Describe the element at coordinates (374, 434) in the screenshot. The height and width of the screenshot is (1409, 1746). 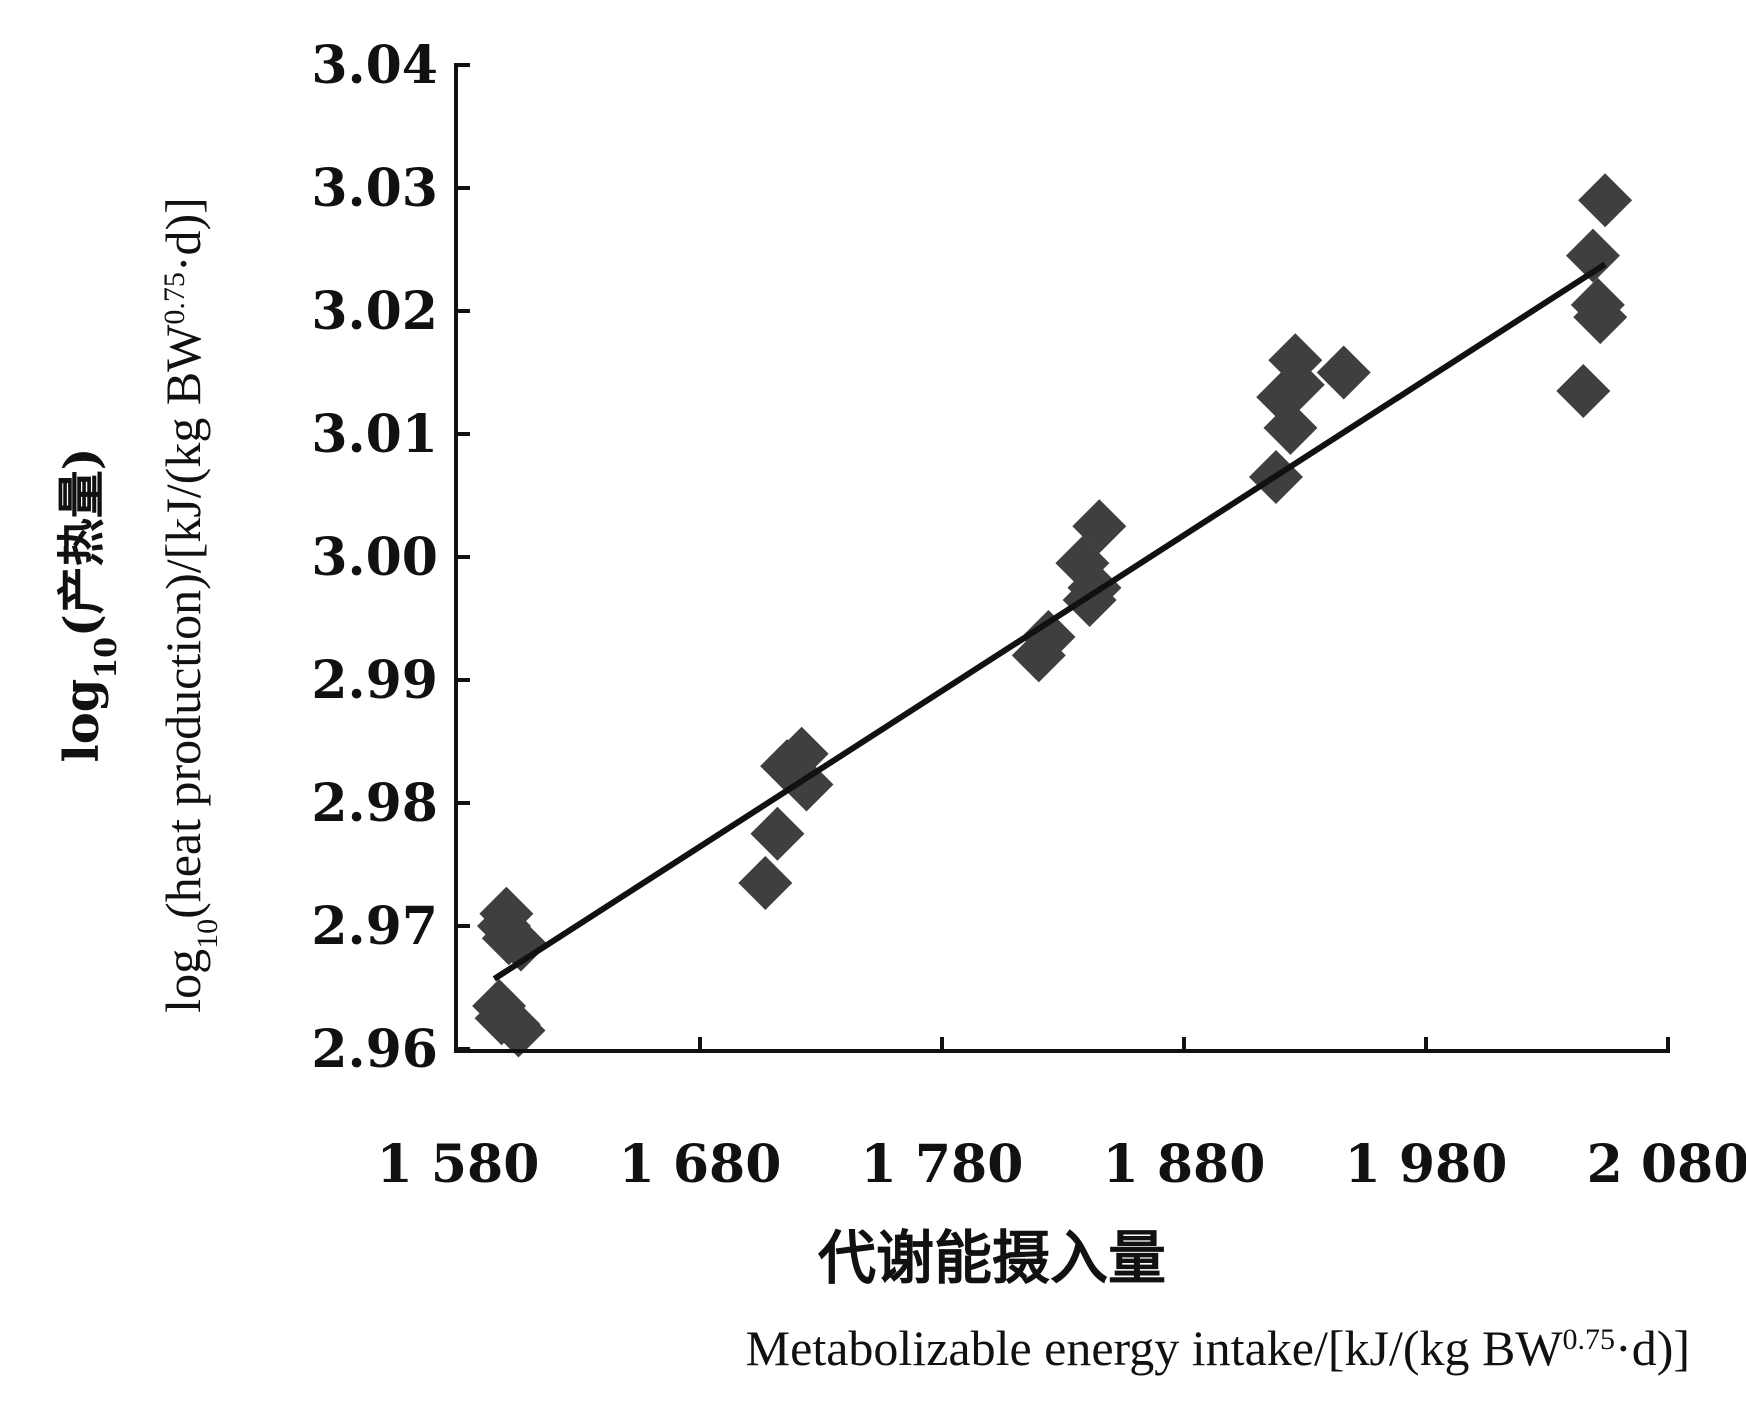
I see `y-tick-label: 3.01` at that location.